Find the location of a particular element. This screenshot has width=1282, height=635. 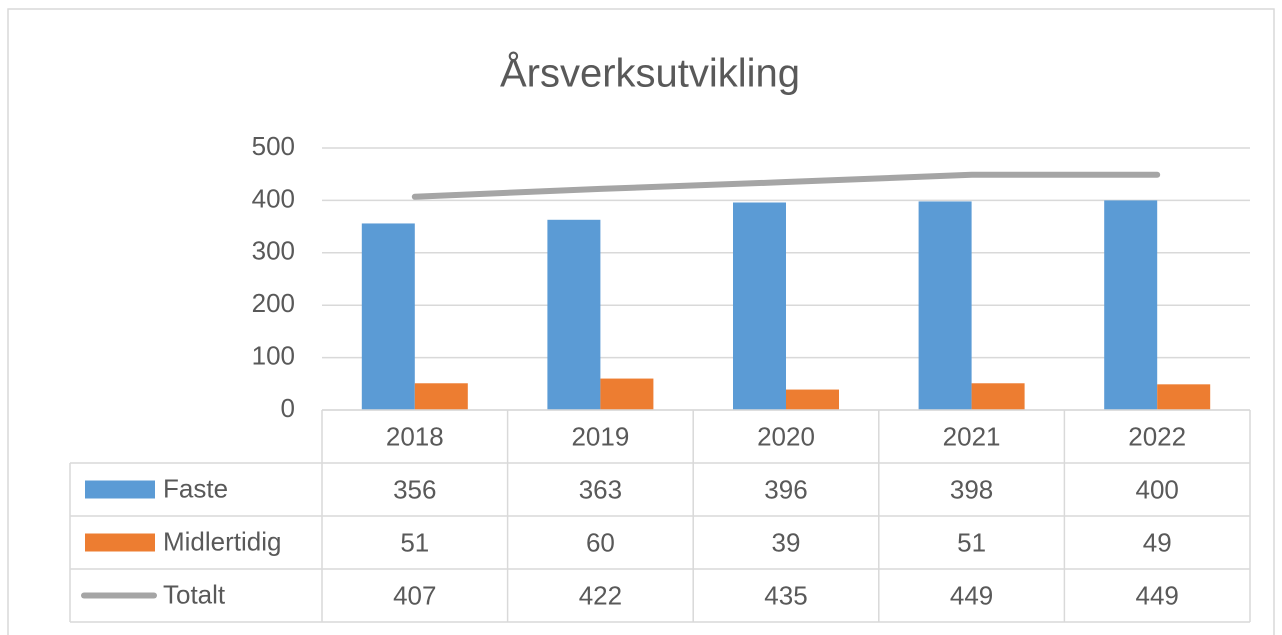

legend-label: Midlertidig is located at coordinates (222, 541).